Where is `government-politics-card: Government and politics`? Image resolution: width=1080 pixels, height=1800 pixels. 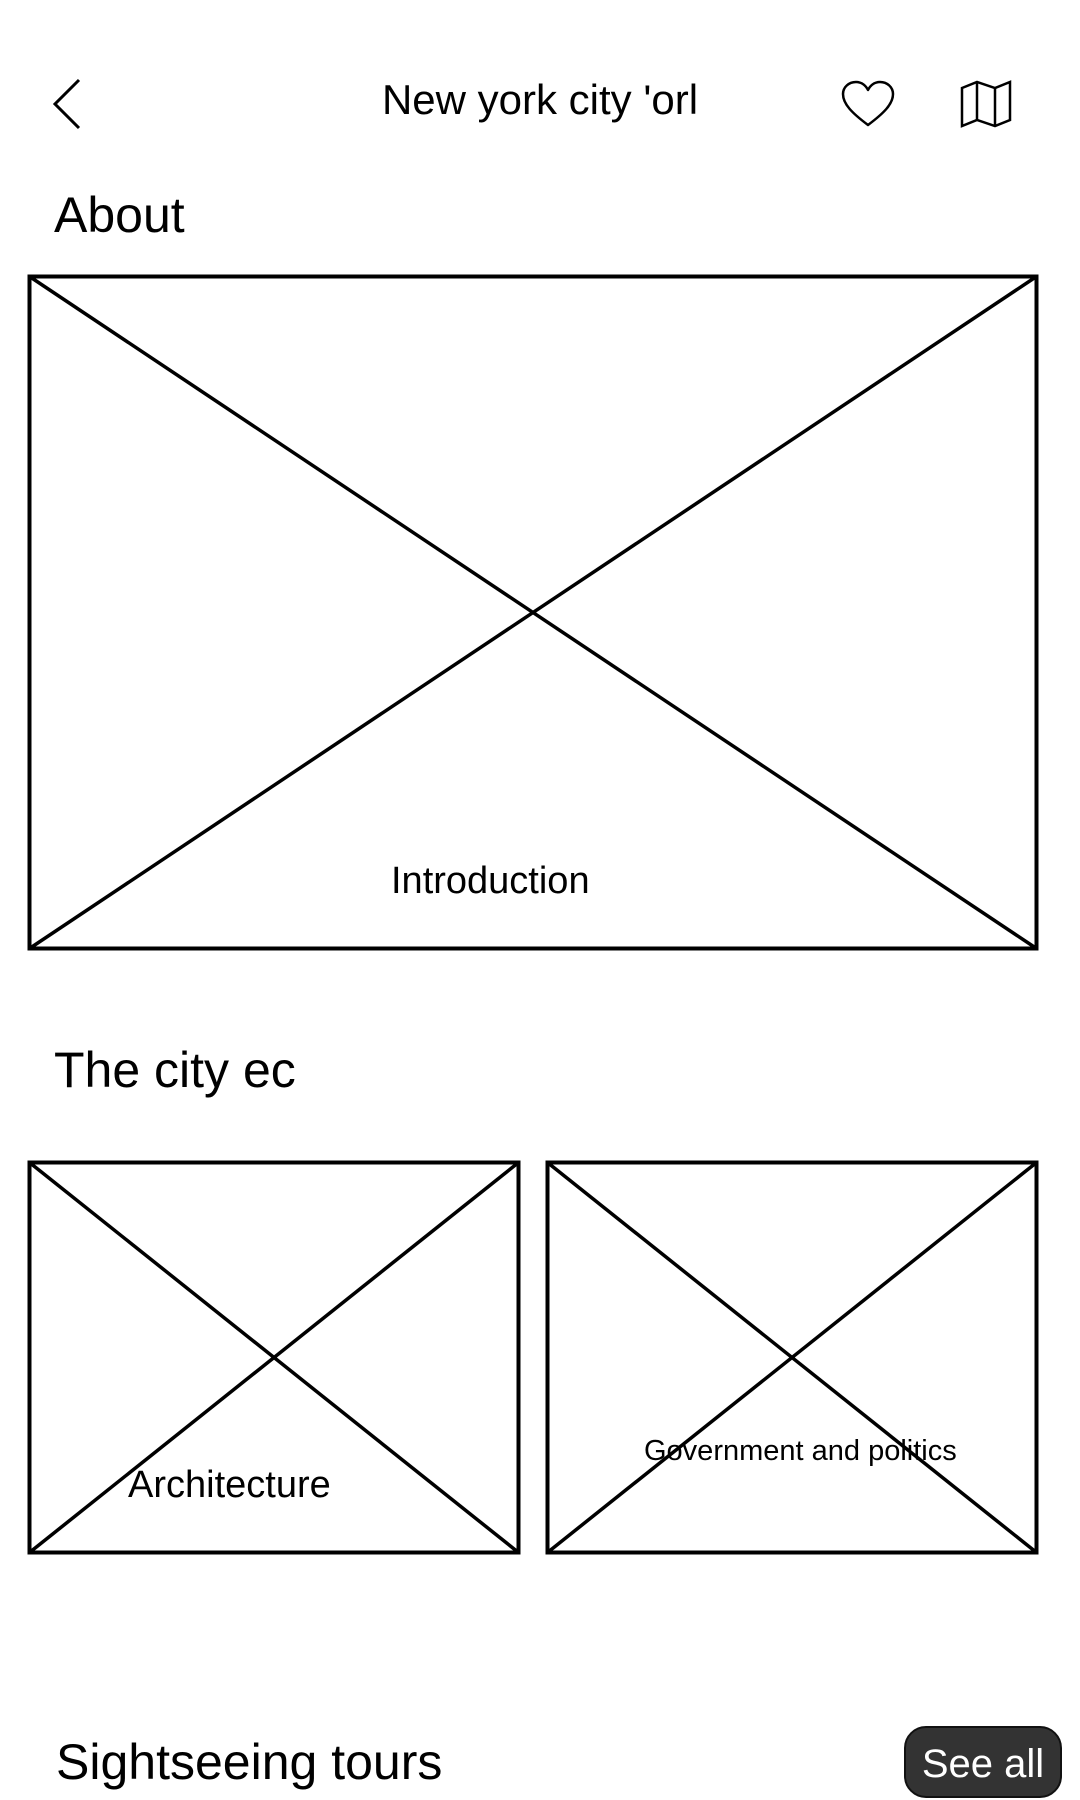 government-politics-card: Government and politics is located at coordinates (792, 1357).